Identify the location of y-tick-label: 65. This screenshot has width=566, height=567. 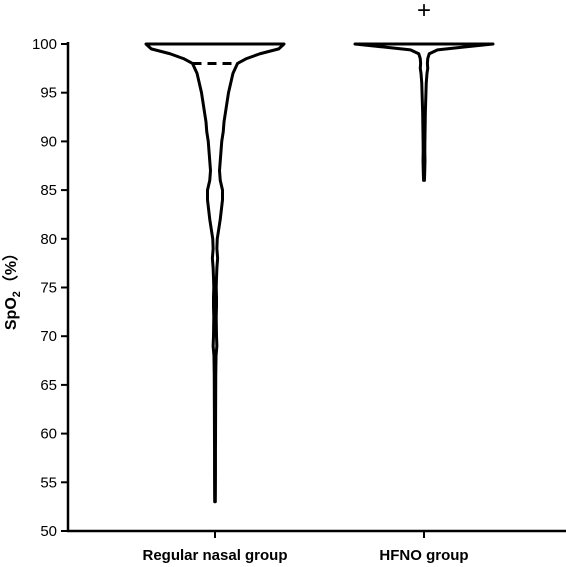
(48, 385).